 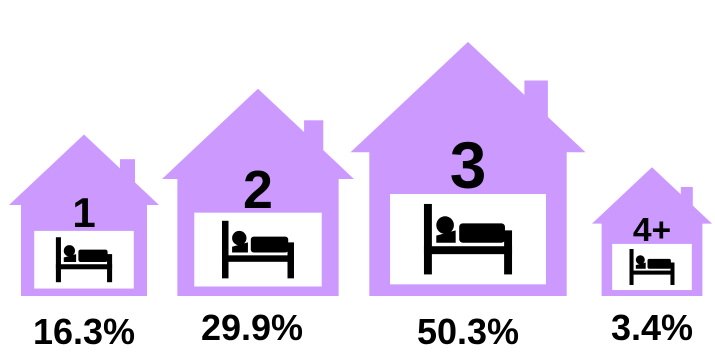 I want to click on percent-label: 50.3%, so click(x=468, y=331).